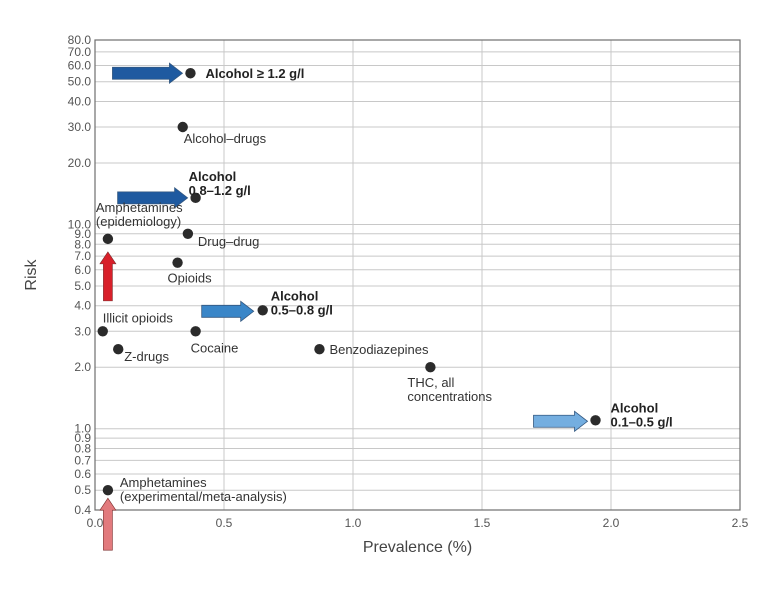 This screenshot has height=590, width=770. I want to click on y-tick-label: 30.0, so click(80, 127).